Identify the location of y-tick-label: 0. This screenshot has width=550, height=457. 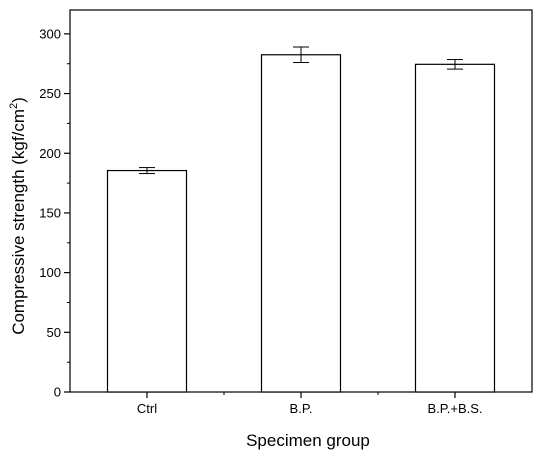
(57, 392).